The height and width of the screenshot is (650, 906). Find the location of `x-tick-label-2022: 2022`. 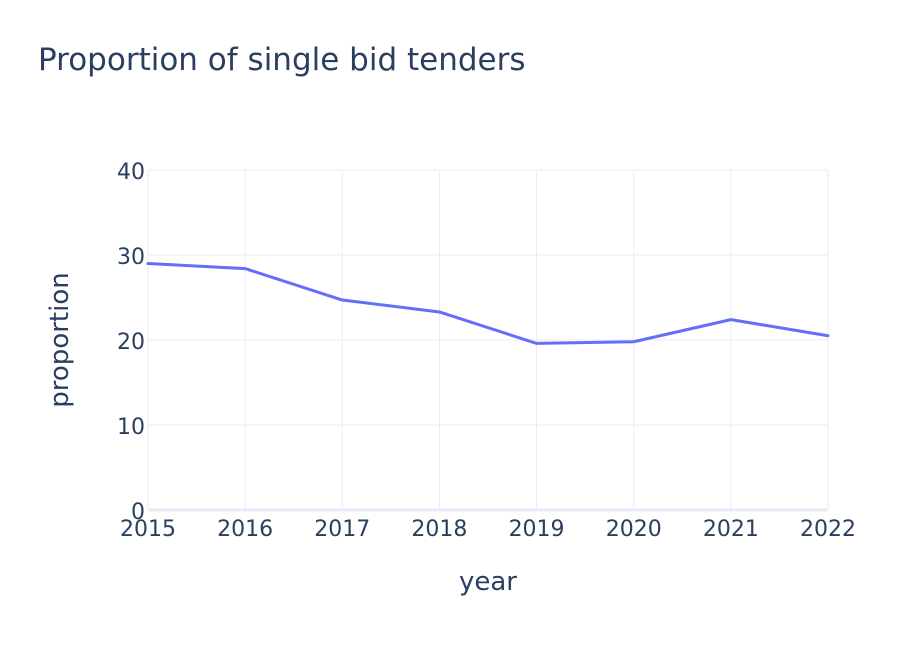

x-tick-label-2022: 2022 is located at coordinates (828, 529).